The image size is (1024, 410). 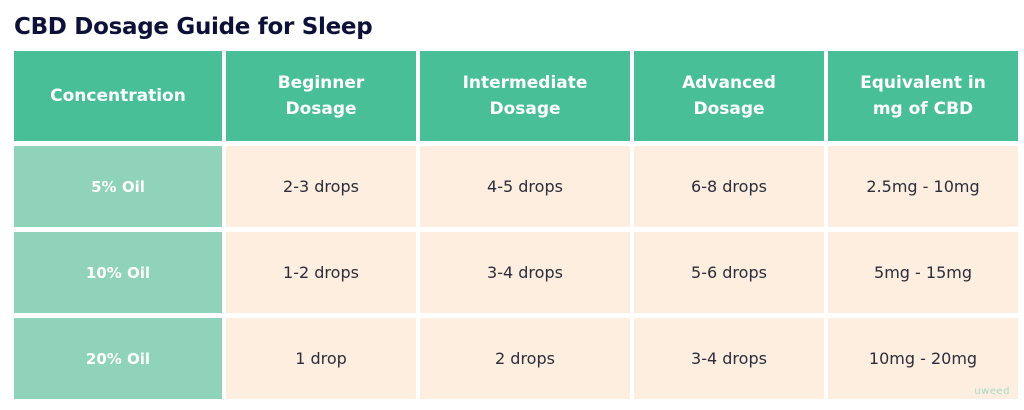 What do you see at coordinates (321, 186) in the screenshot?
I see `cell-beginner: 2-3 drops` at bounding box center [321, 186].